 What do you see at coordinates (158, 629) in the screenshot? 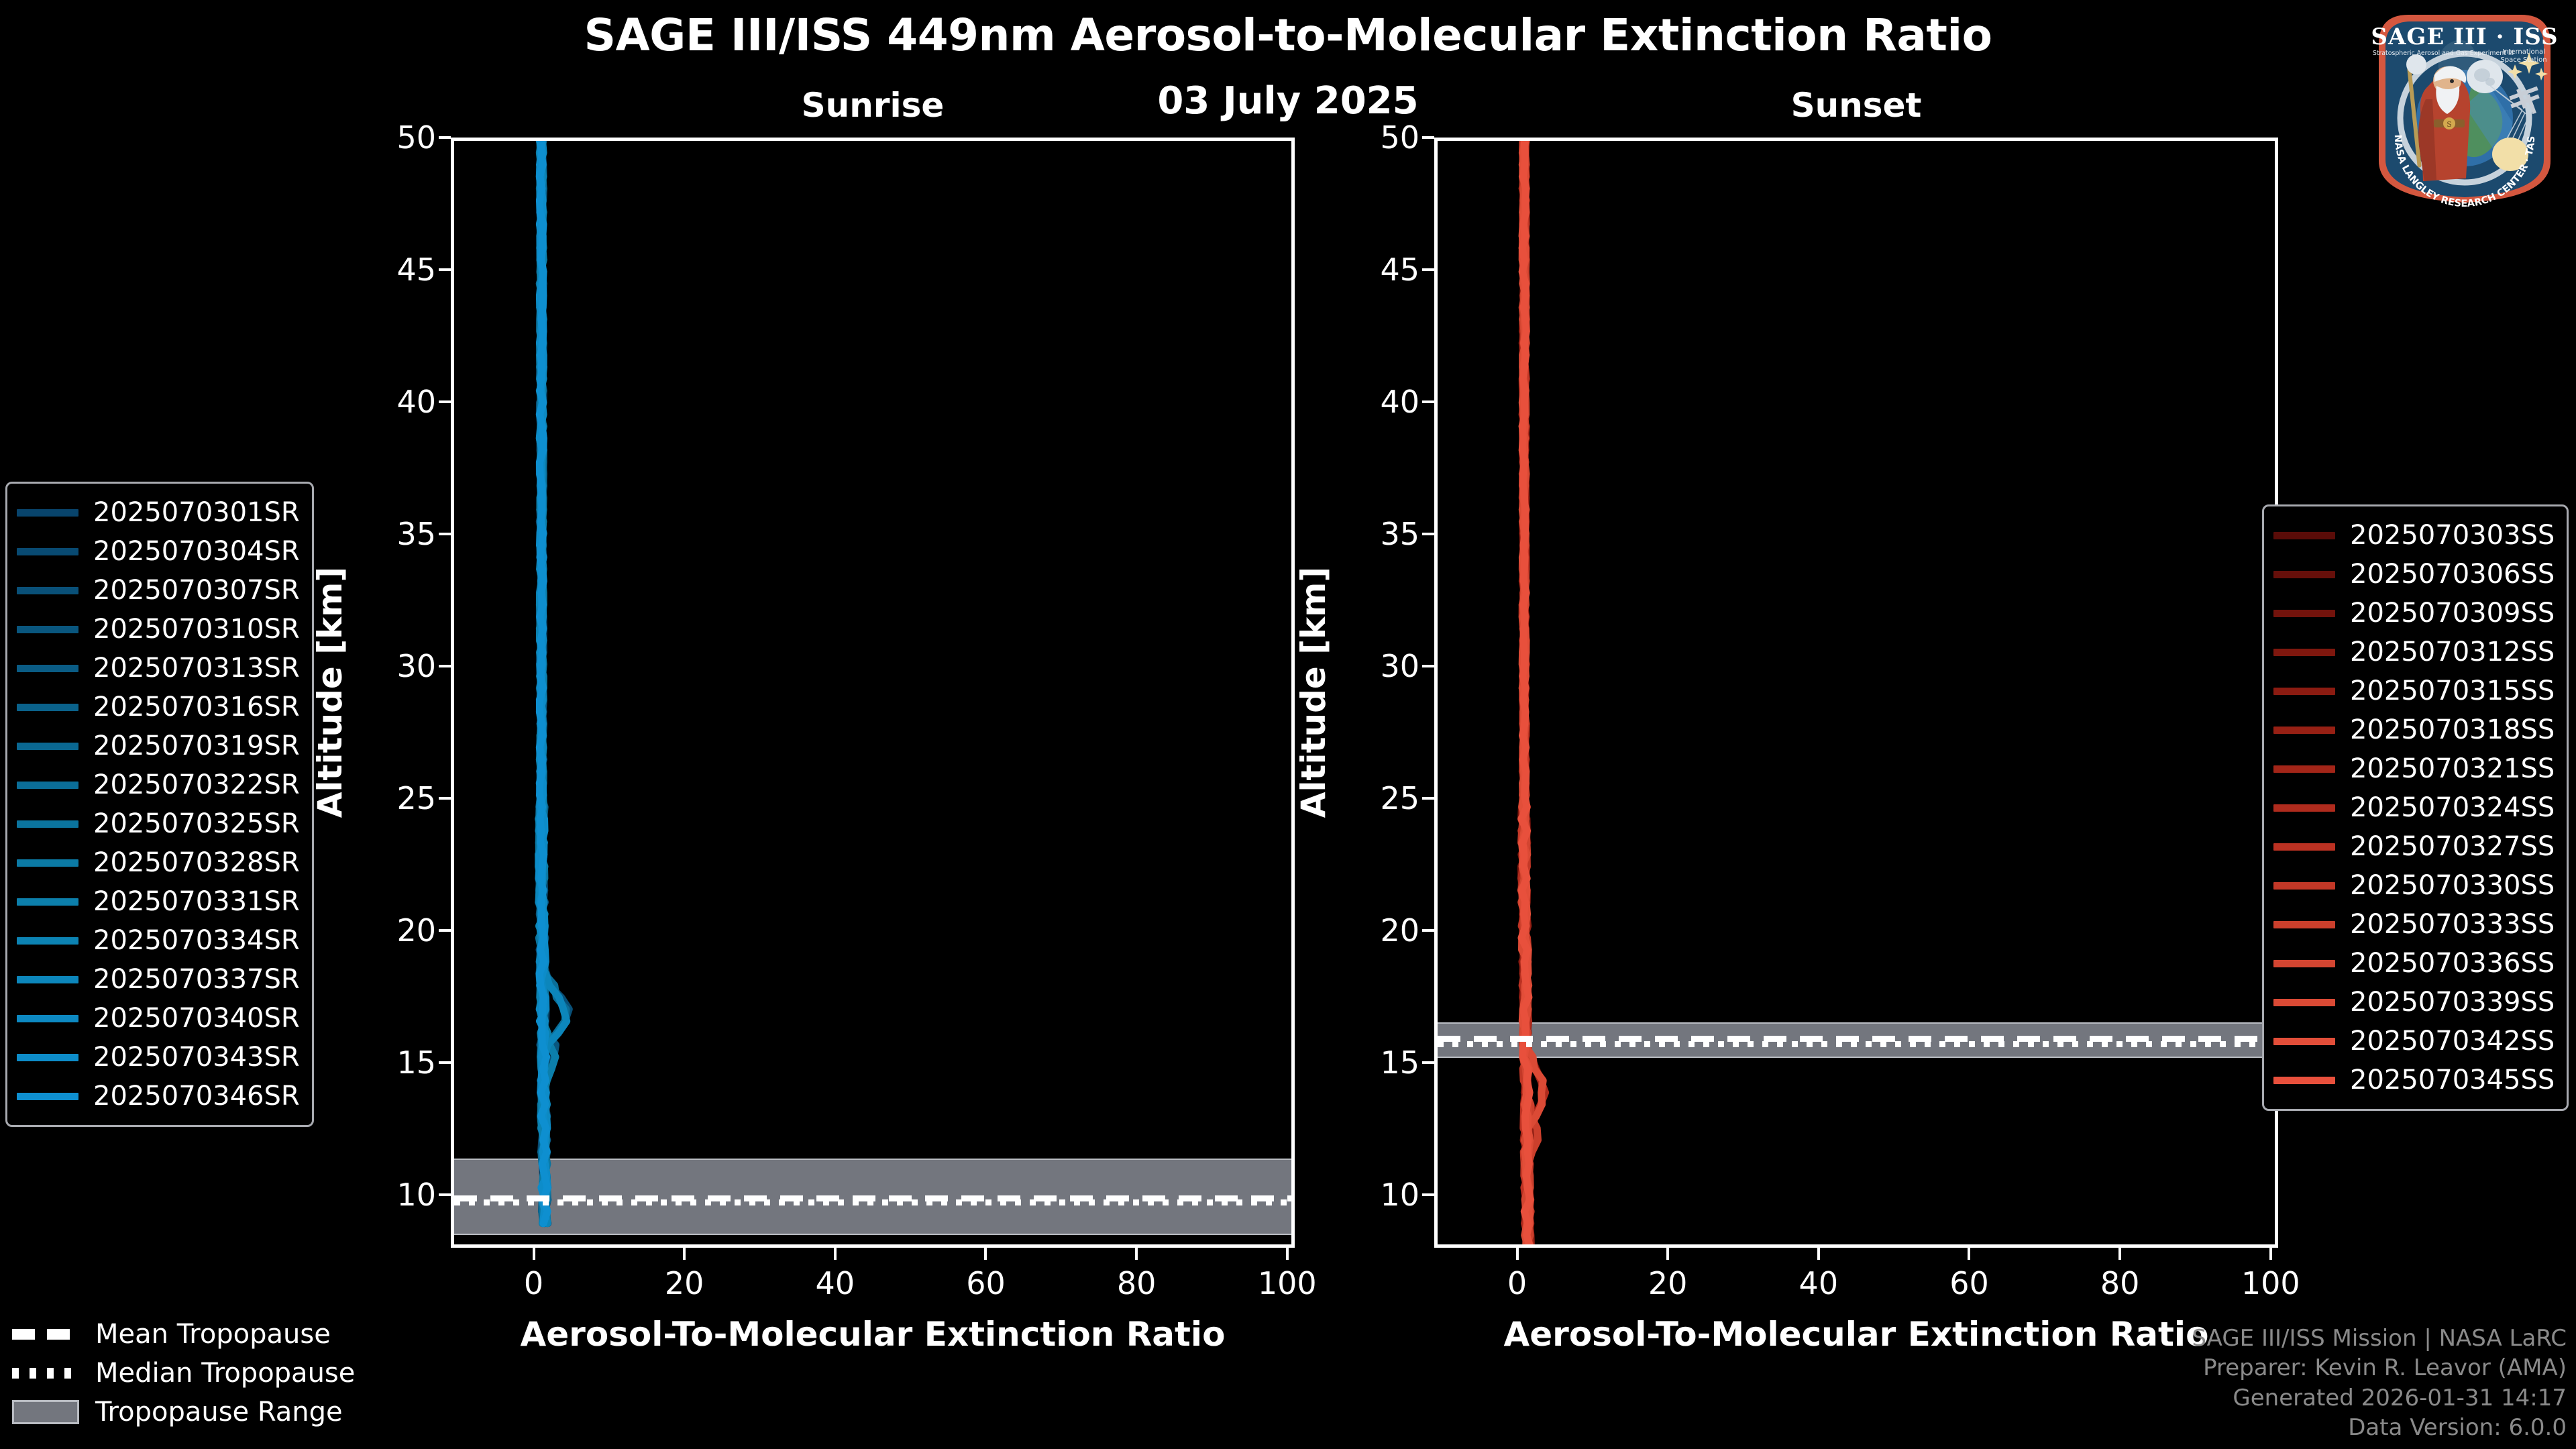
I see `legend-item: 2025070310SR` at bounding box center [158, 629].